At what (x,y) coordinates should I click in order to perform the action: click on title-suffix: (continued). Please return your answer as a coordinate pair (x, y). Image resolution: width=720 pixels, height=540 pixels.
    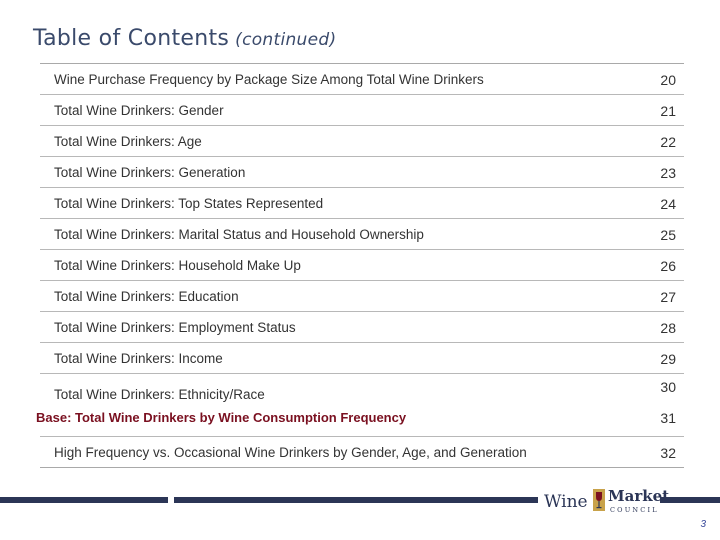
    Looking at the image, I should click on (286, 40).